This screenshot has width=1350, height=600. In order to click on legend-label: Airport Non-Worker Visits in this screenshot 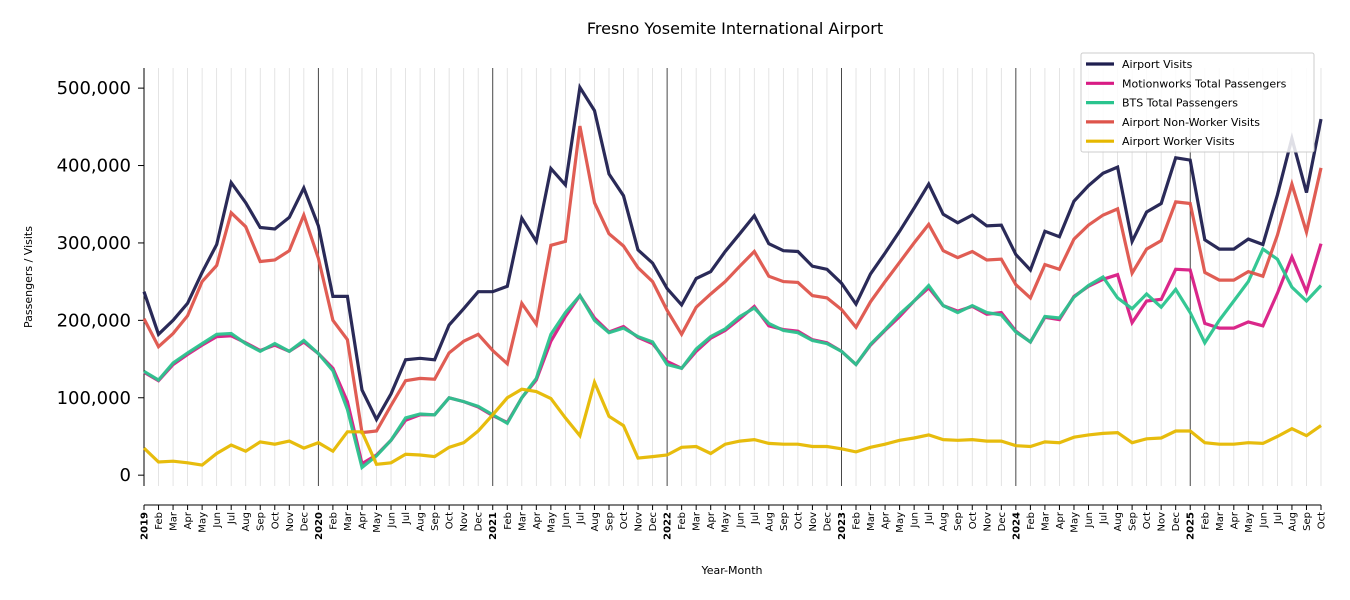, I will do `click(1191, 122)`.